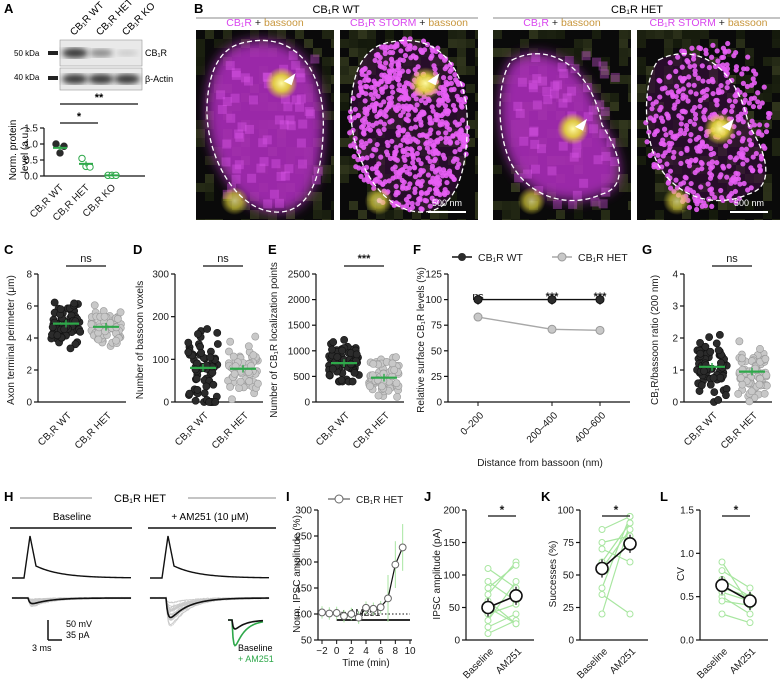 The width and height of the screenshot is (782, 682). I want to click on panel-i-y-tick-label: 150, so click(303, 589).